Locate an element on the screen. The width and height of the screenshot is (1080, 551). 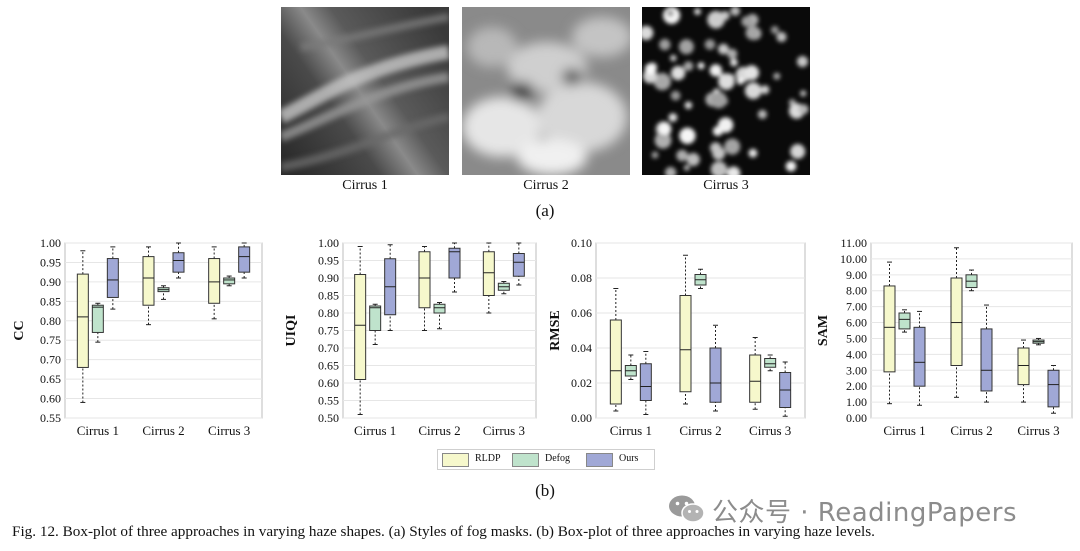
y-tick-label: 0.06 is located at coordinates (581, 313).